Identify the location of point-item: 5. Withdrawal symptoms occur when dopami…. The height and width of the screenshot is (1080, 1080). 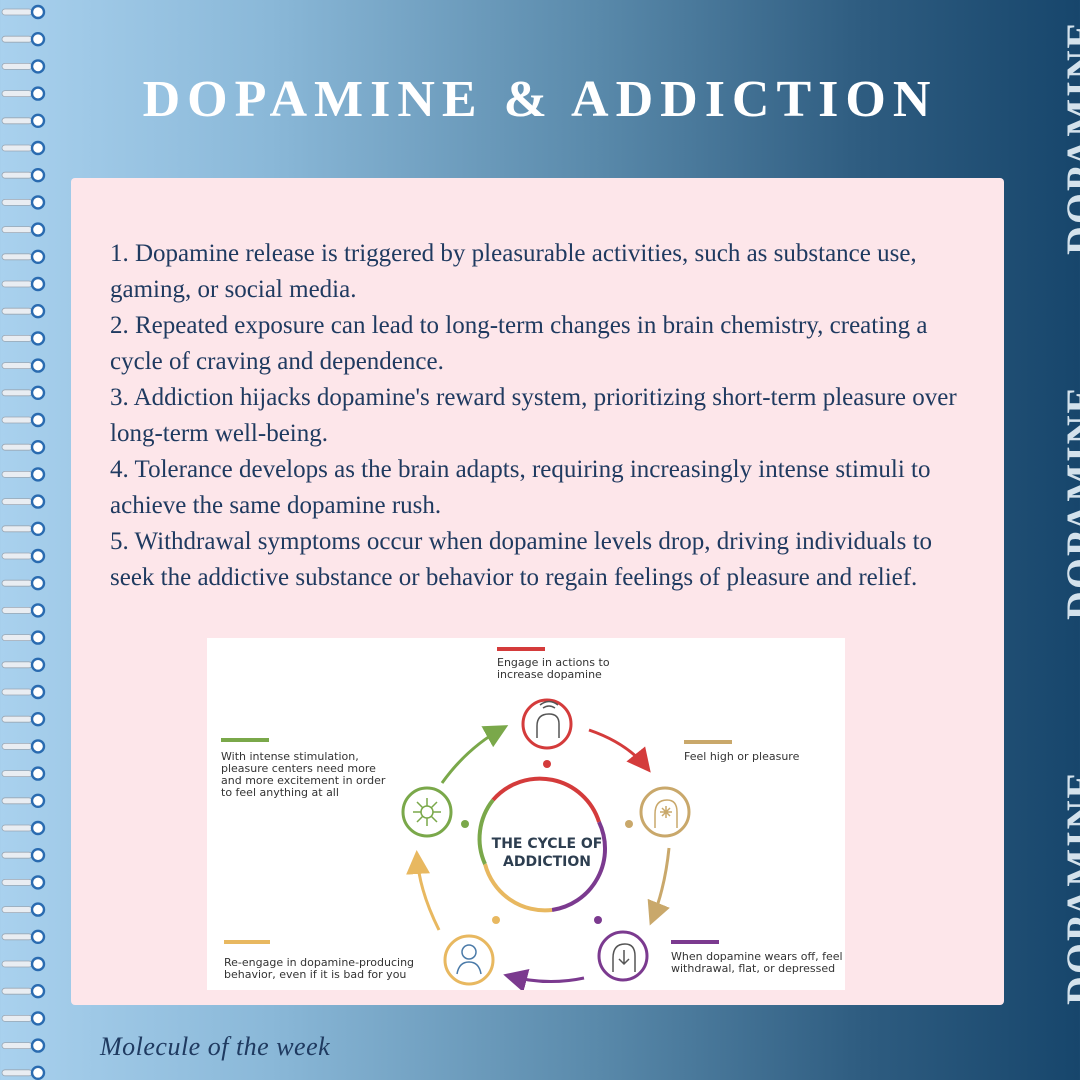
(521, 559).